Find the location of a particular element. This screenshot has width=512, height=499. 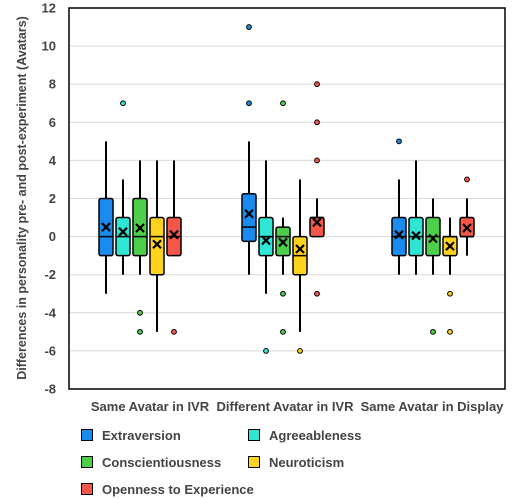

legend-item-conscientiousness: Conscientiousness is located at coordinates (151, 462).